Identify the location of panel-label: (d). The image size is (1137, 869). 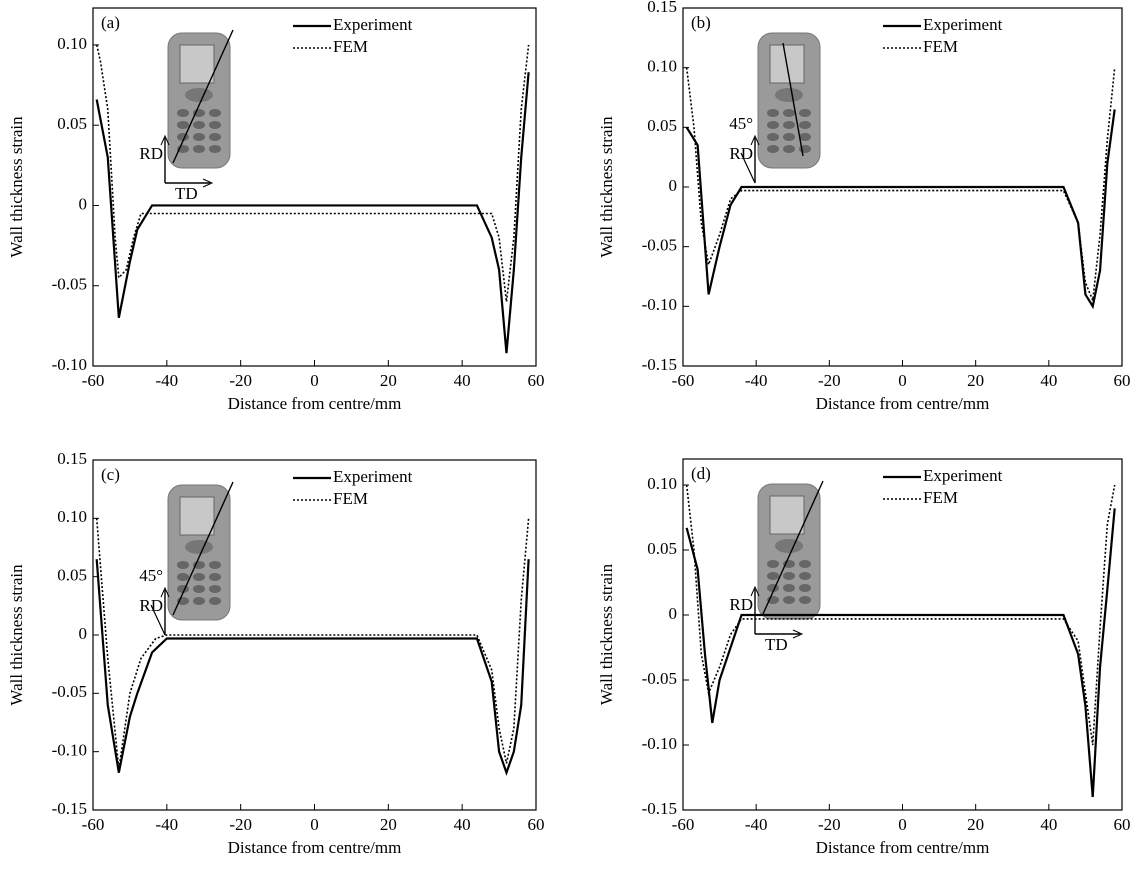
(701, 473).